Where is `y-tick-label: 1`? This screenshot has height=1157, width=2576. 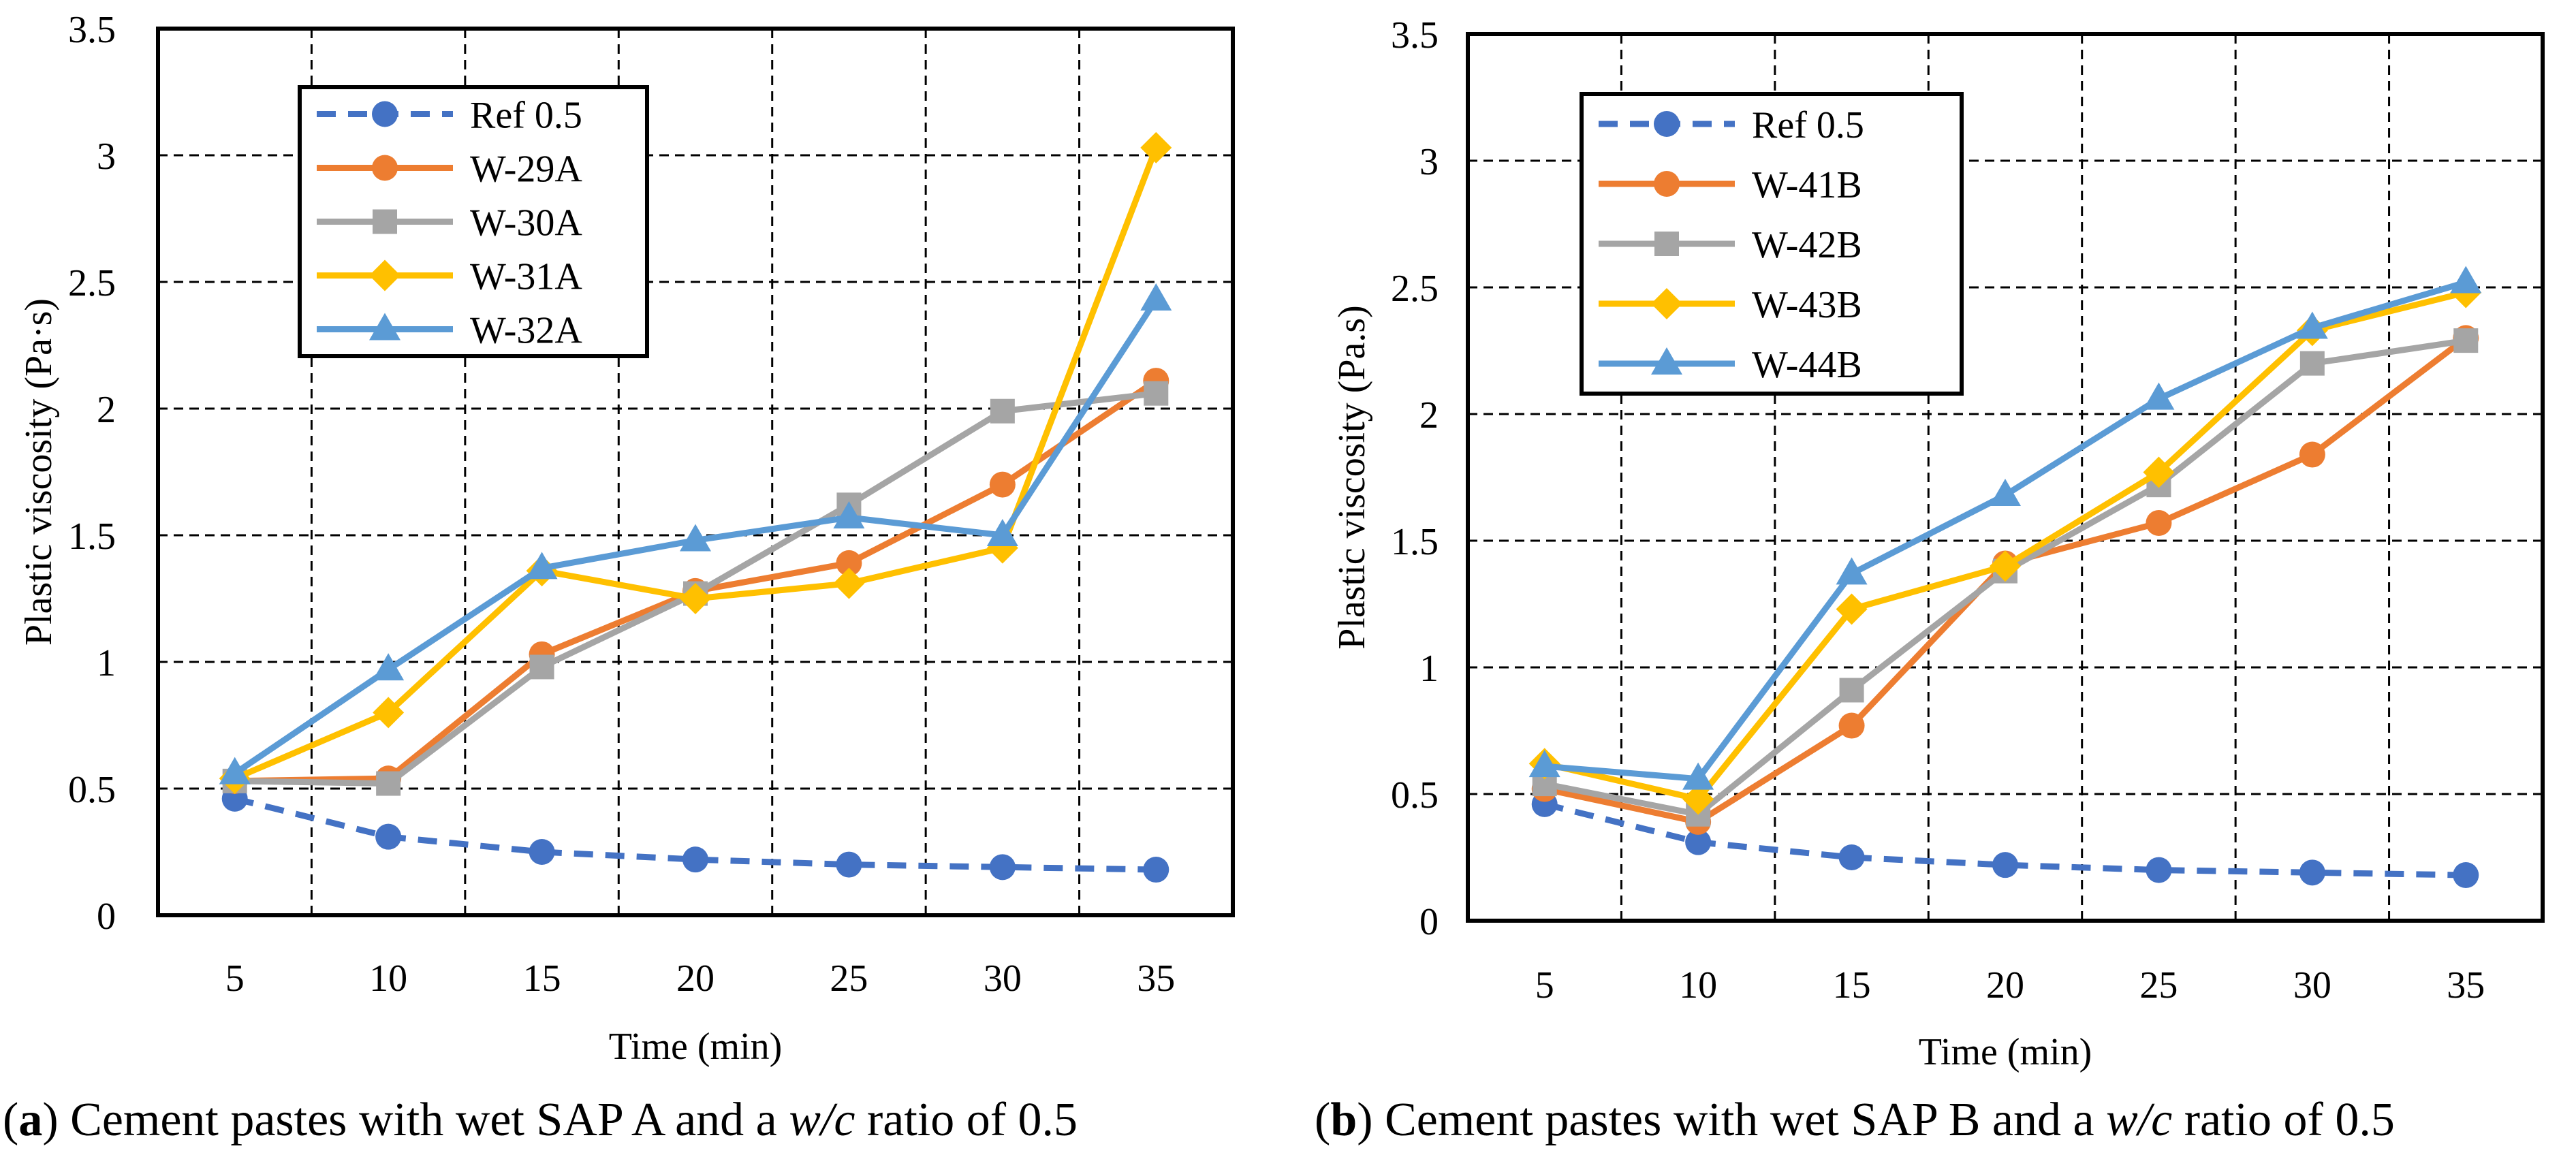
y-tick-label: 1 is located at coordinates (1429, 669).